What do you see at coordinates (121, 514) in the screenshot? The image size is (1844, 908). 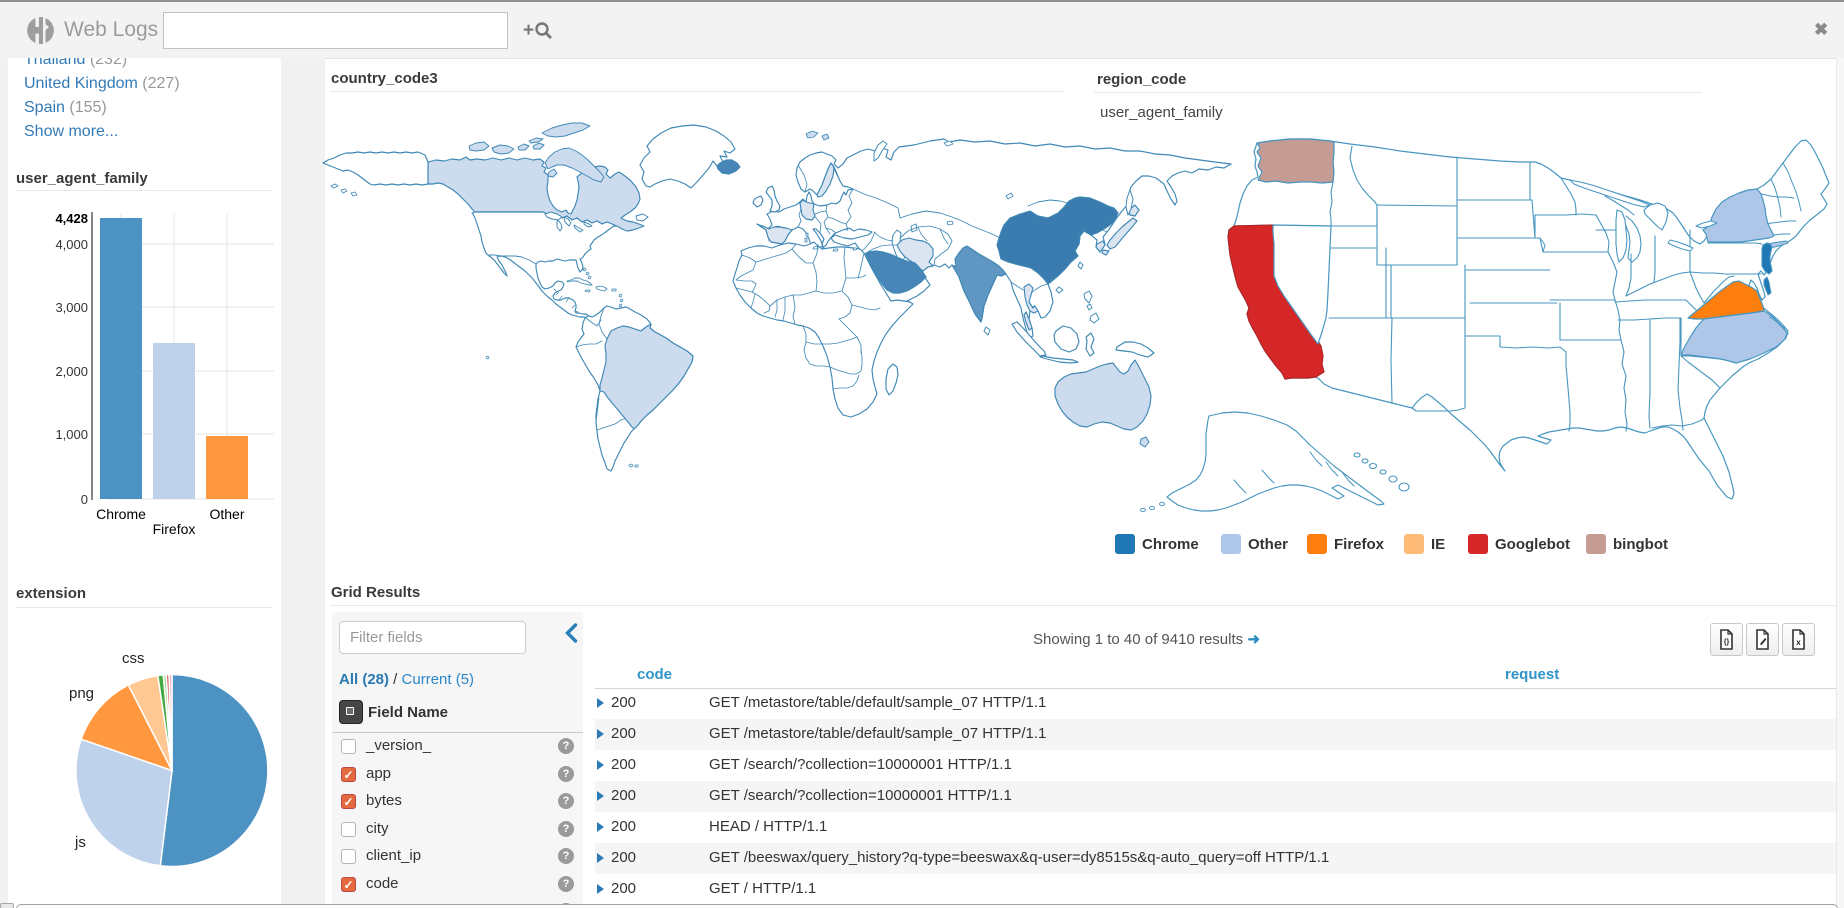 I see `svg-text: Chrome` at bounding box center [121, 514].